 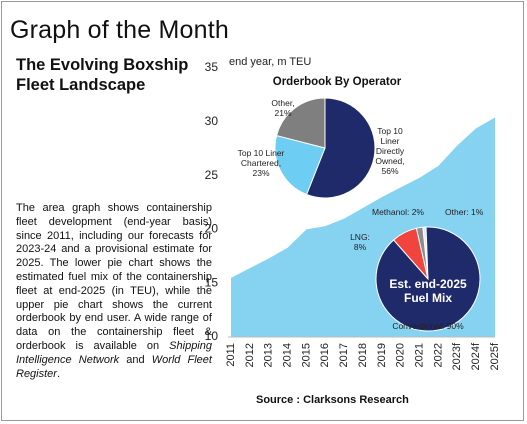 I want to click on y-axis-label: end year, m TEU, so click(x=270, y=62).